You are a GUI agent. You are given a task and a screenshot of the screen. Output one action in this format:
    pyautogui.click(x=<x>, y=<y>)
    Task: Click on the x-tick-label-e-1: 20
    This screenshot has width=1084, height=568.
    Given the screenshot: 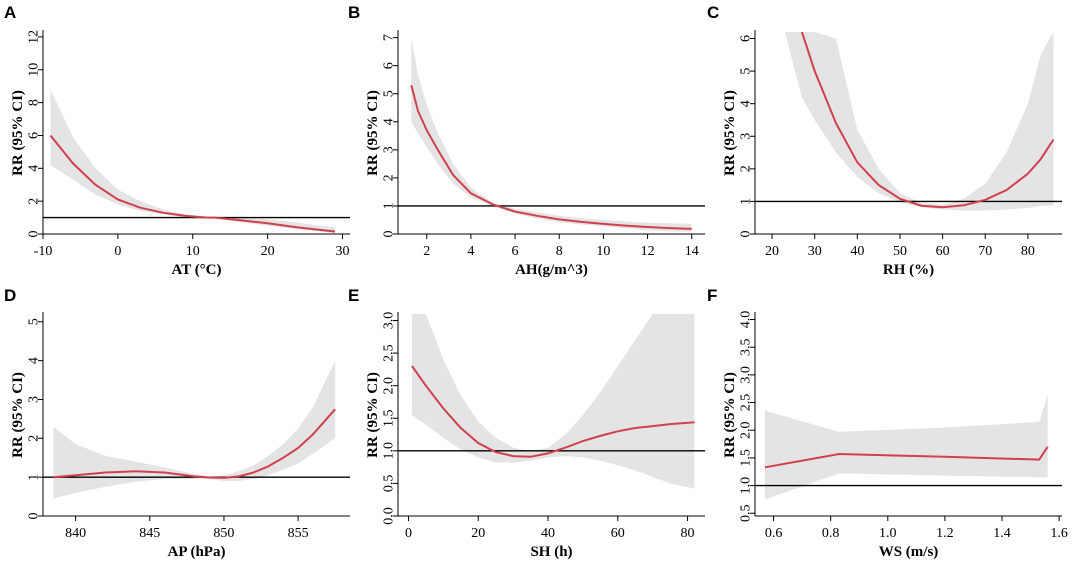 What is the action you would take?
    pyautogui.click(x=478, y=533)
    